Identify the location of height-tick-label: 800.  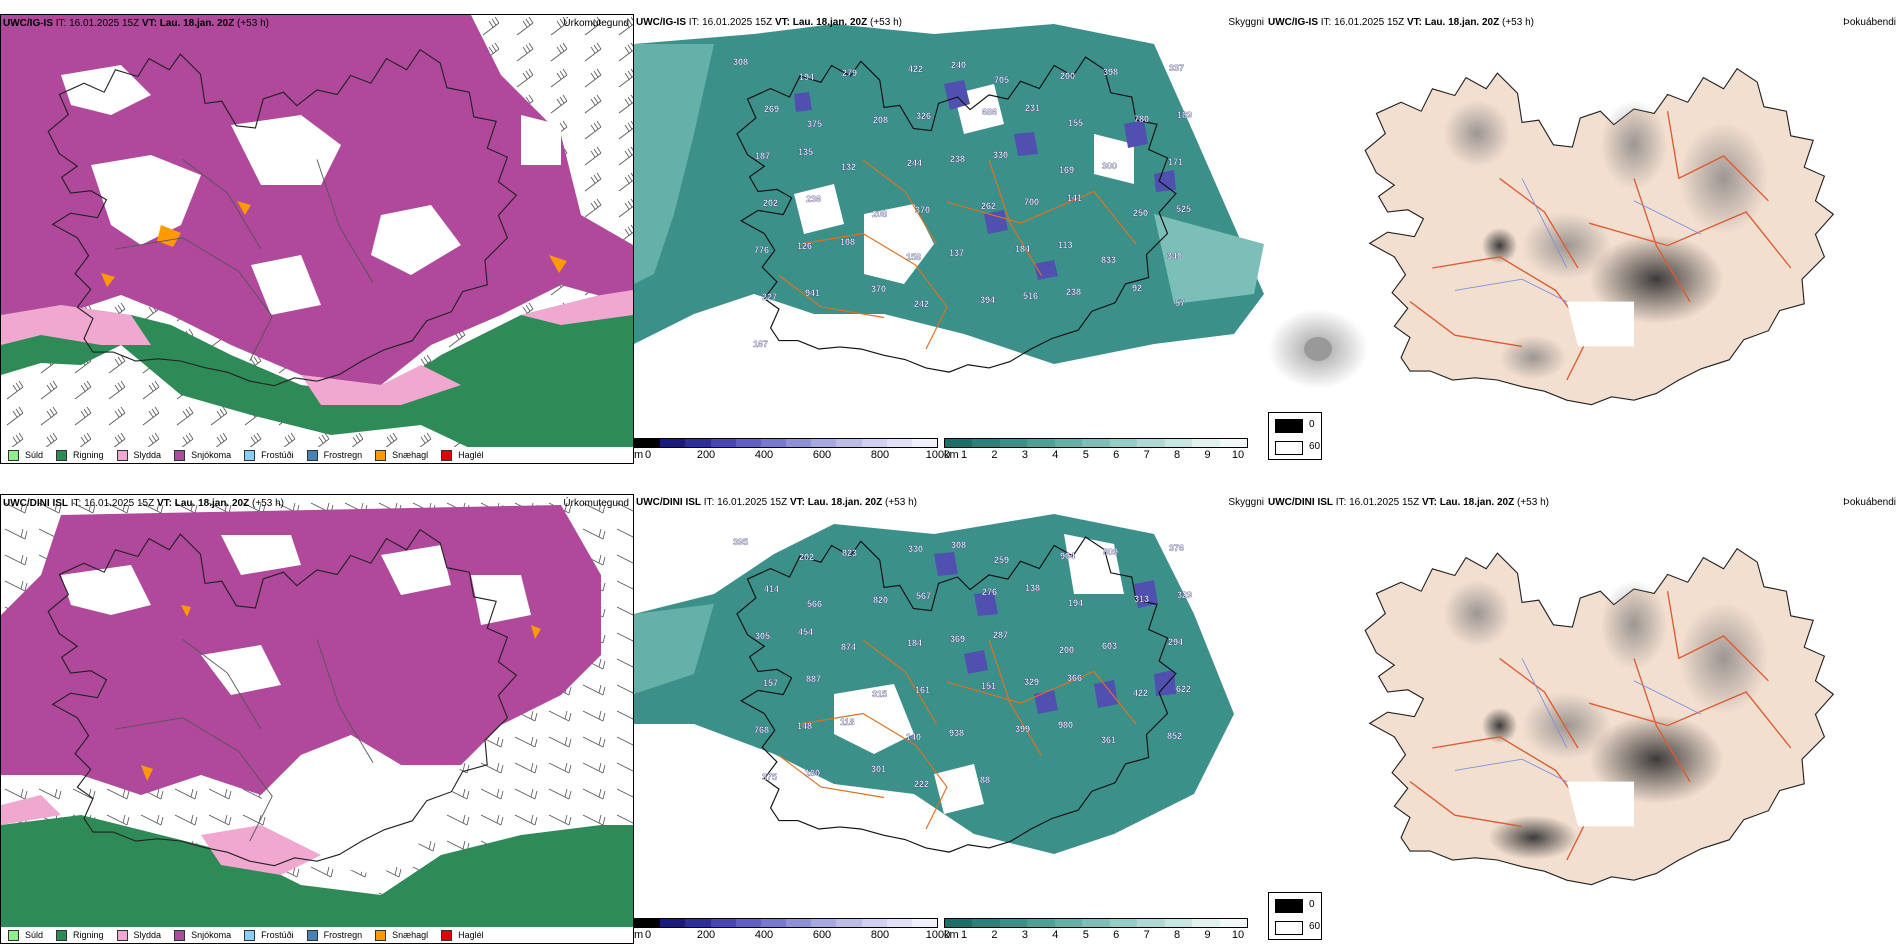
(880, 455).